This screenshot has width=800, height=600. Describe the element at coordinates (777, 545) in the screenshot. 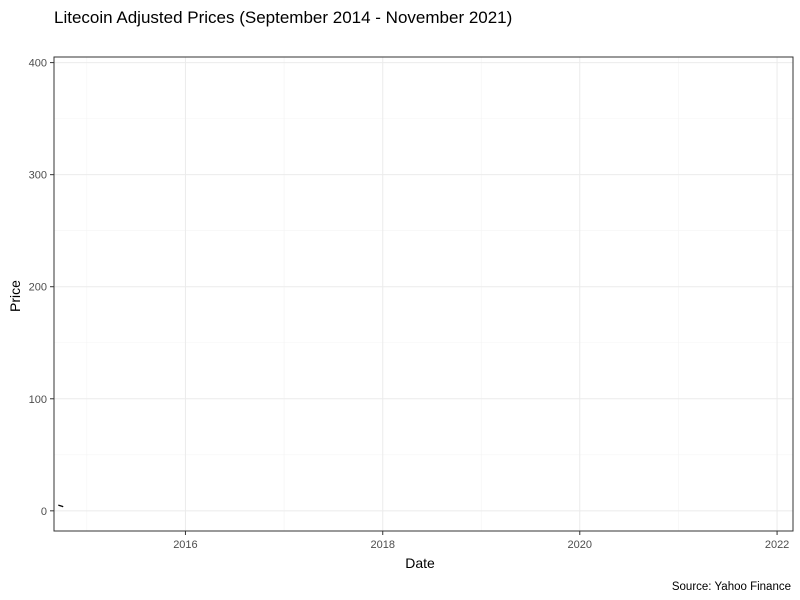

I see `x-tick-label: 2022` at that location.